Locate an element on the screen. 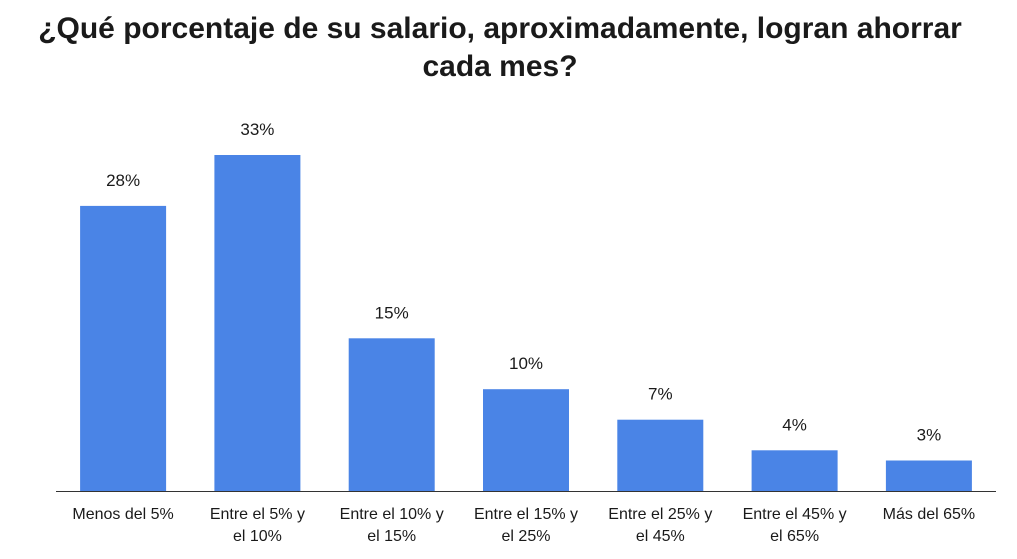  x-tick-label-line: Entre el 5% y is located at coordinates (257, 514).